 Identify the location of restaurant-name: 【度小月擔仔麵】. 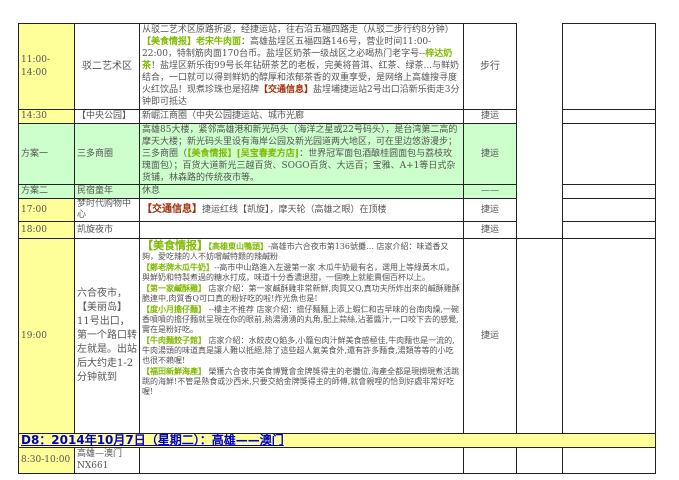
(174, 309).